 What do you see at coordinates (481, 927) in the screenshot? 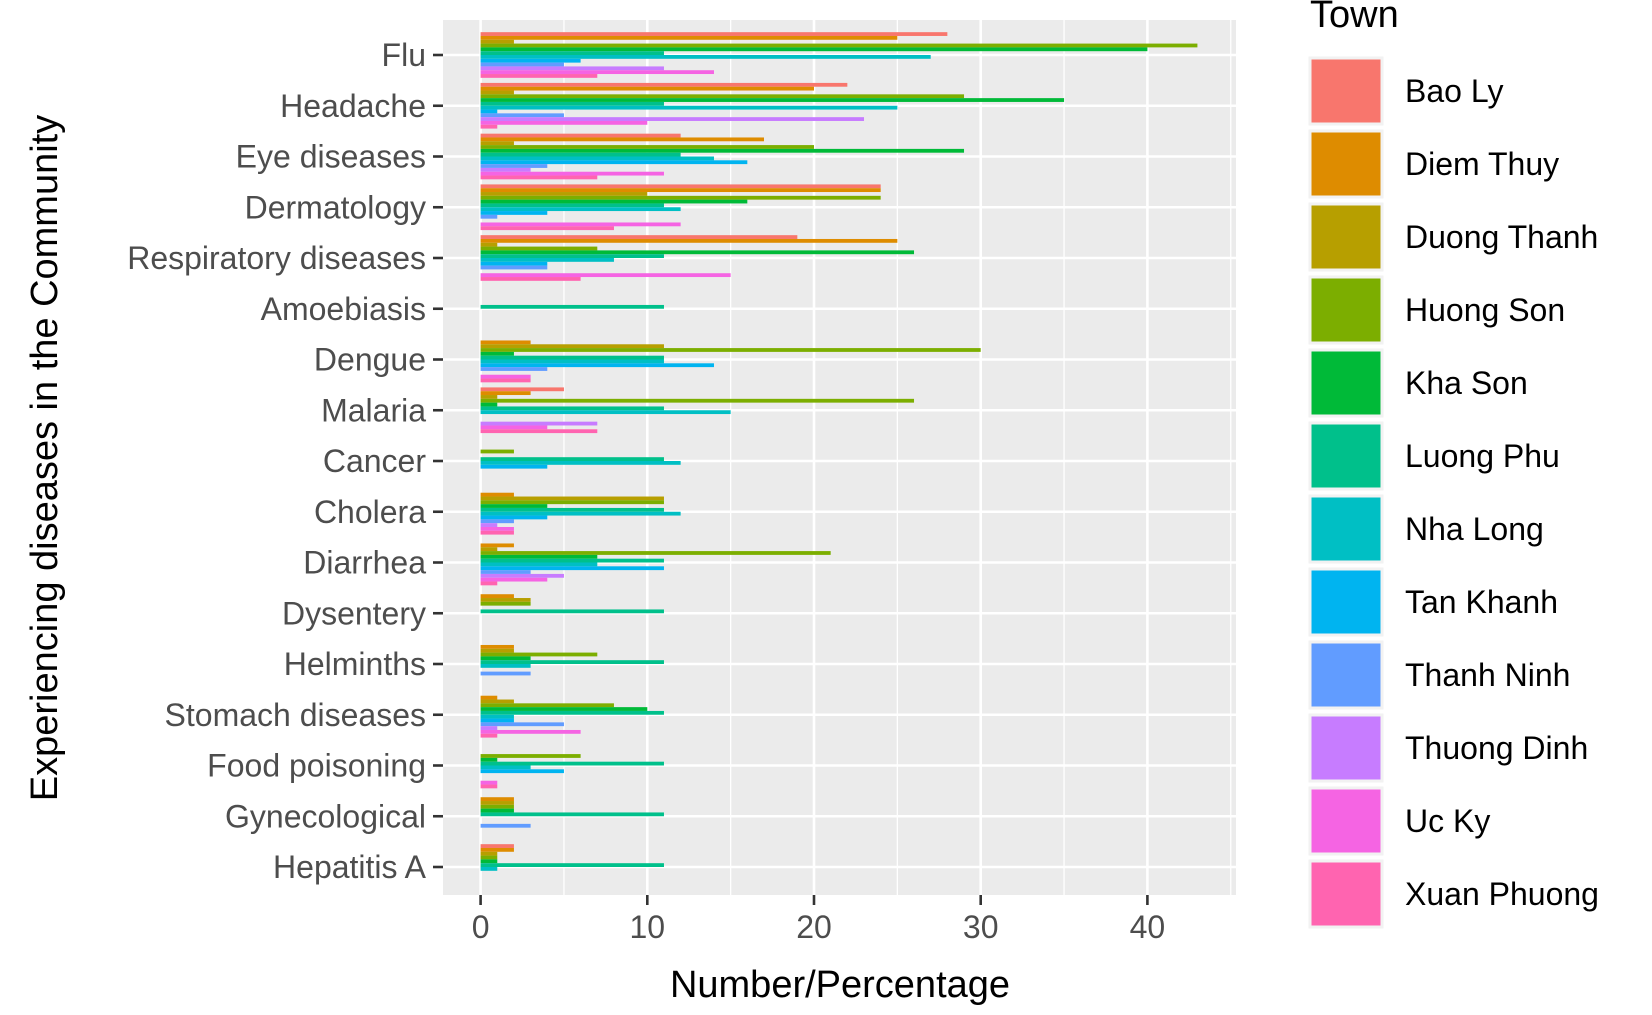
I see `x-tick-label: 0` at bounding box center [481, 927].